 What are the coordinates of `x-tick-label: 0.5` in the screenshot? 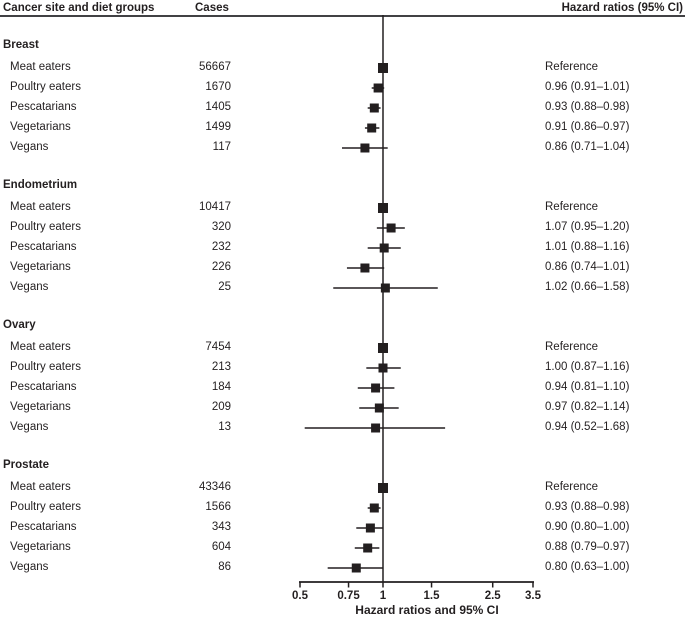 It's located at (300, 596).